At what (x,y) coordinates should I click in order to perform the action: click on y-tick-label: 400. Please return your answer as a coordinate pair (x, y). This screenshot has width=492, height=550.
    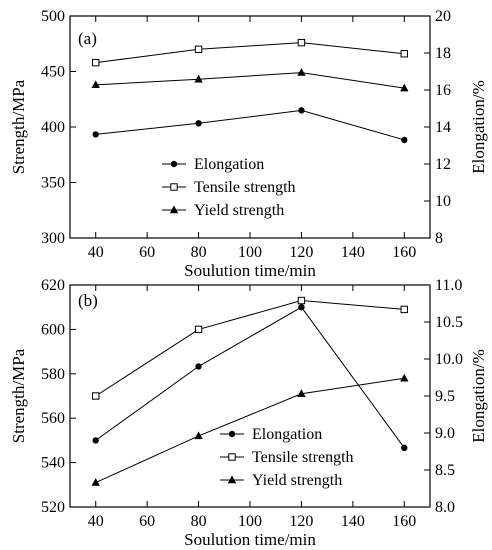
    Looking at the image, I should click on (53, 127).